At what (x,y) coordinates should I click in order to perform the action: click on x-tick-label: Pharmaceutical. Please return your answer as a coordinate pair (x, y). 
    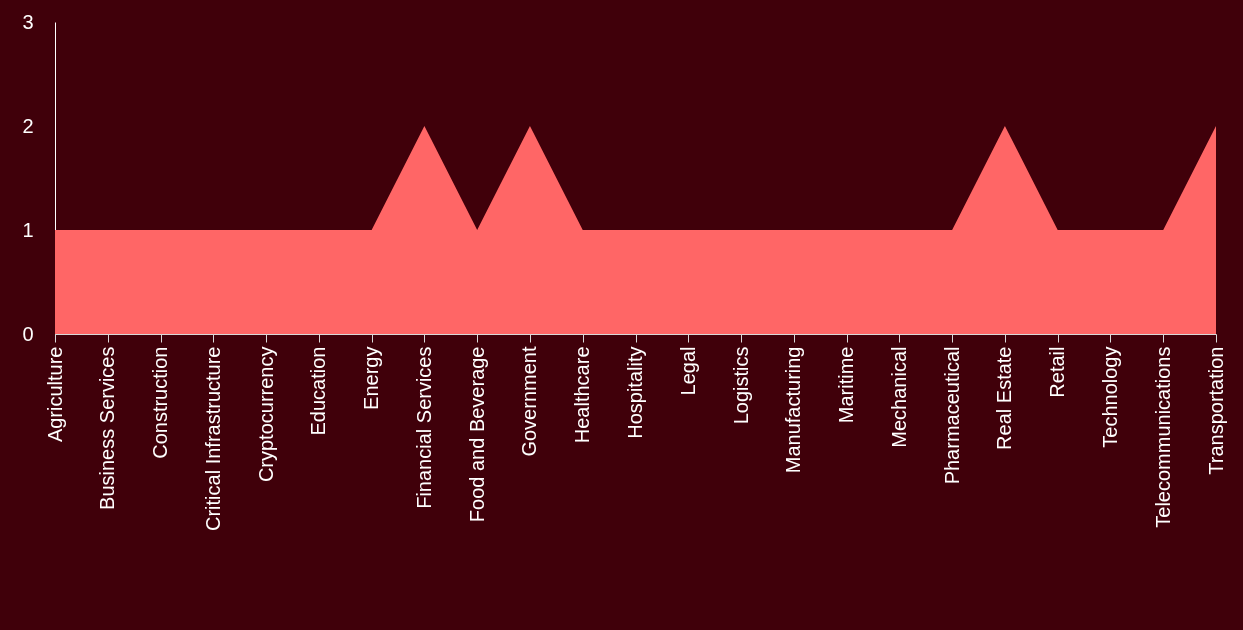
    Looking at the image, I should click on (951, 415).